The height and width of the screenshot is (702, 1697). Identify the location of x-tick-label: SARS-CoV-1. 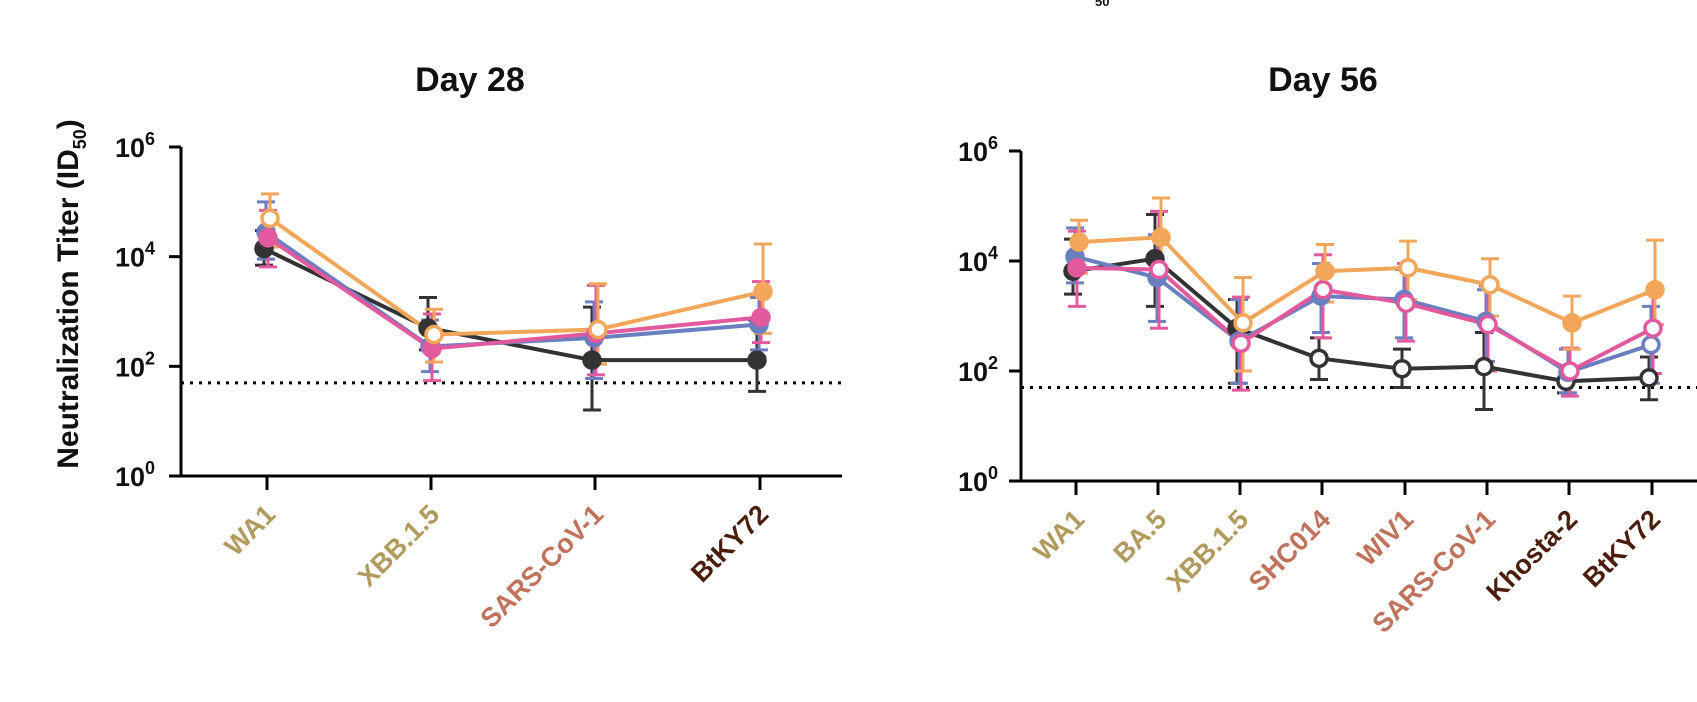
(542, 566).